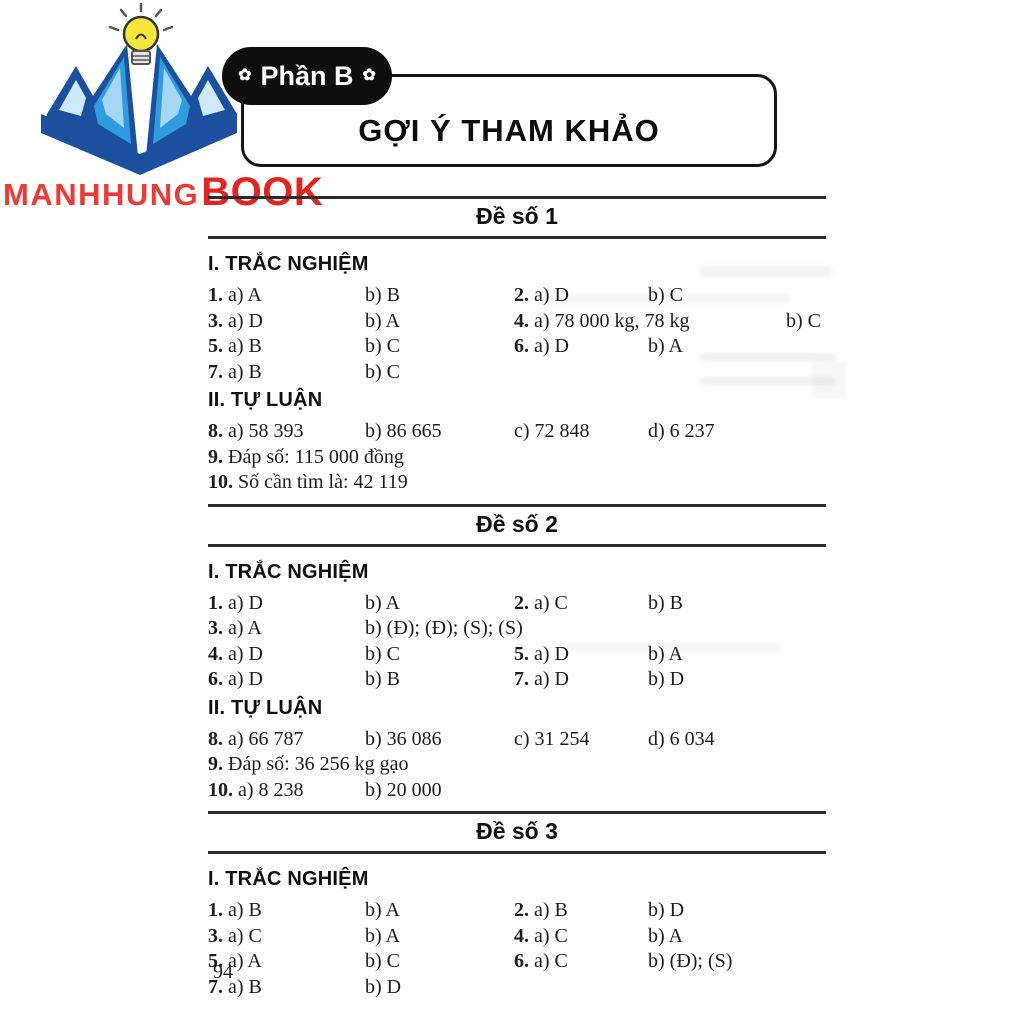 The image size is (1013, 1013). Describe the element at coordinates (517, 525) in the screenshot. I see `section-title: Đề số 2` at that location.